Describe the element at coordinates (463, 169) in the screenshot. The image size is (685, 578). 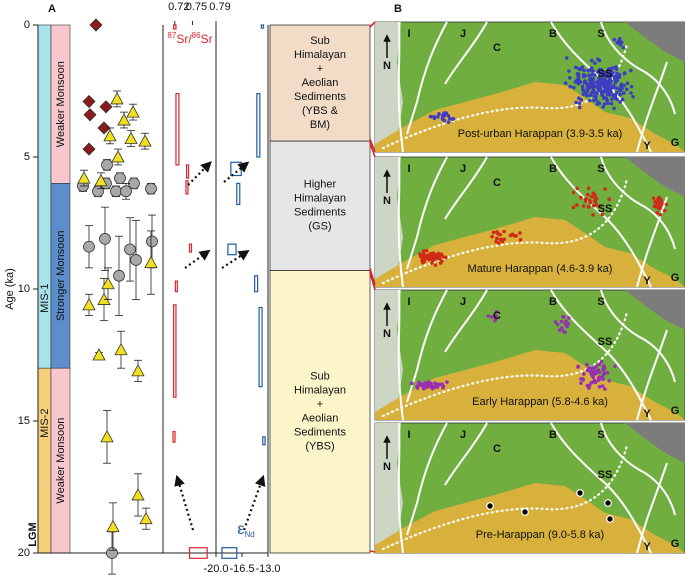
I see `map-label: J` at that location.